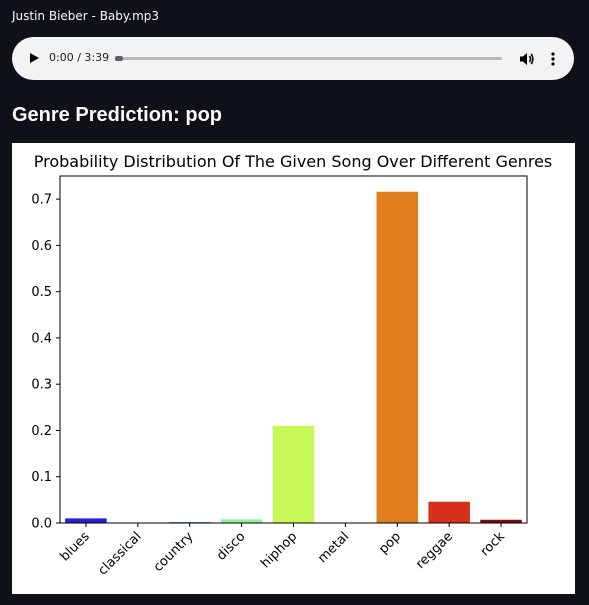 This screenshot has height=605, width=589. What do you see at coordinates (86, 16) in the screenshot?
I see `audio-file-name: Justin Bieber - Baby.mp3` at bounding box center [86, 16].